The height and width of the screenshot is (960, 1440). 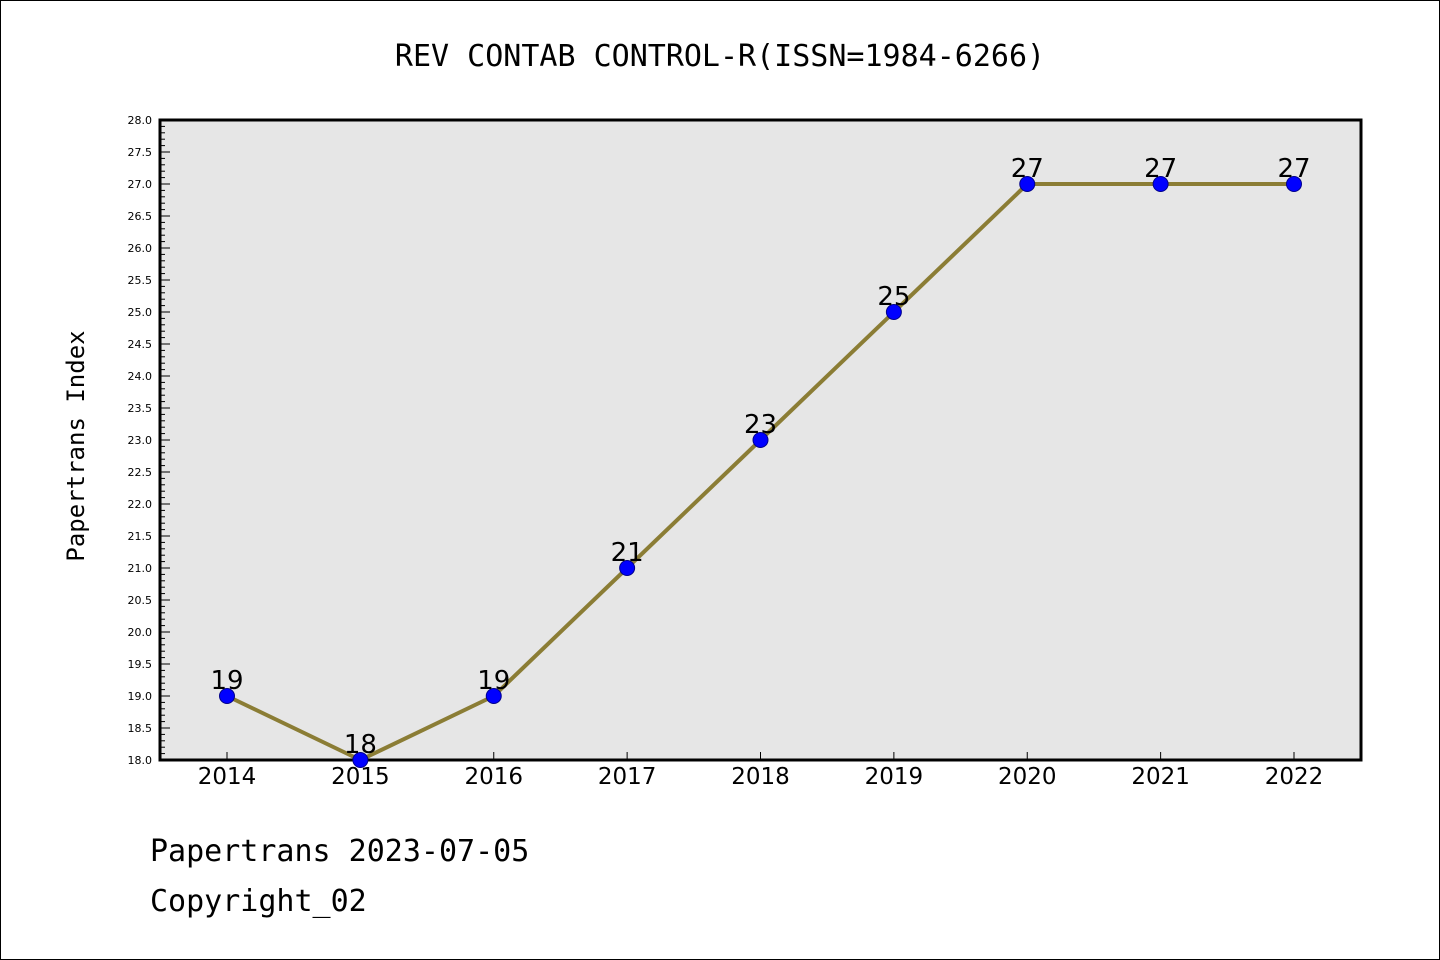 I want to click on x-tick-label: 2020, so click(x=1027, y=777).